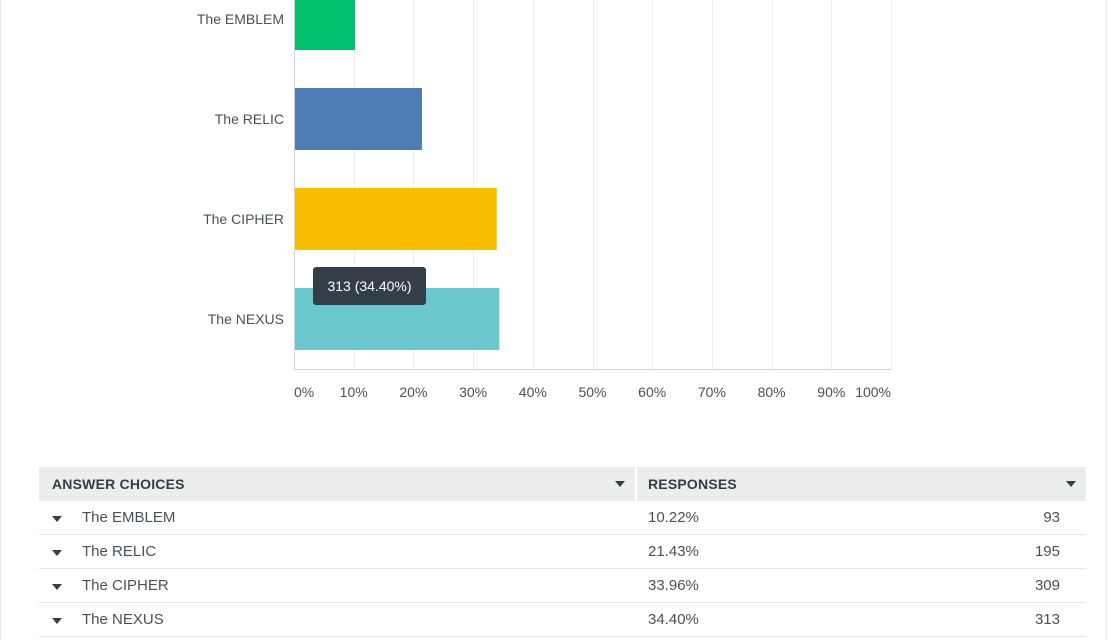 The image size is (1114, 640). What do you see at coordinates (1047, 585) in the screenshot?
I see `response-count: 309` at bounding box center [1047, 585].